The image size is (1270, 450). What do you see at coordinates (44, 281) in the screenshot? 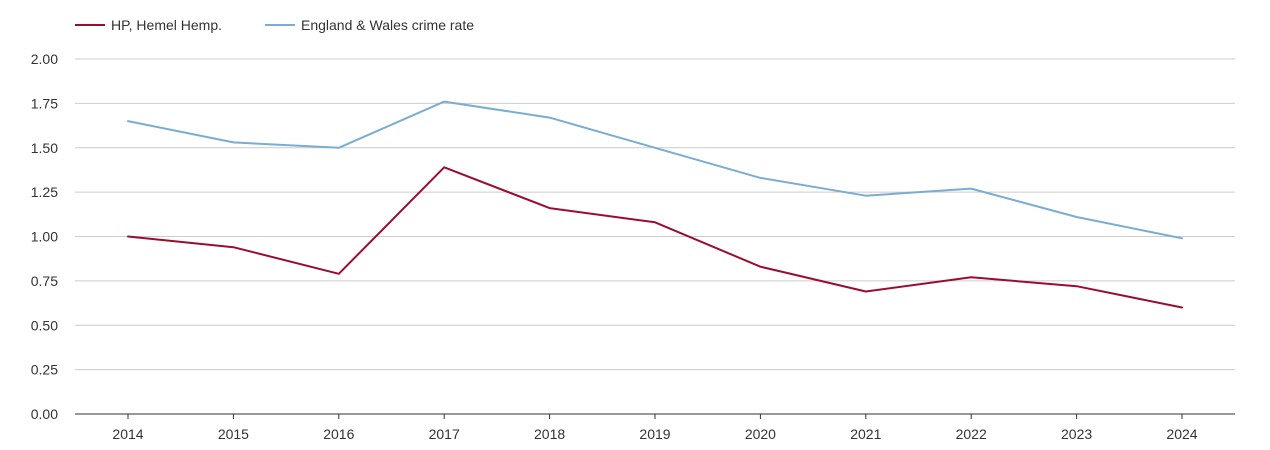
I see `y-tick-label: 0.75` at bounding box center [44, 281].